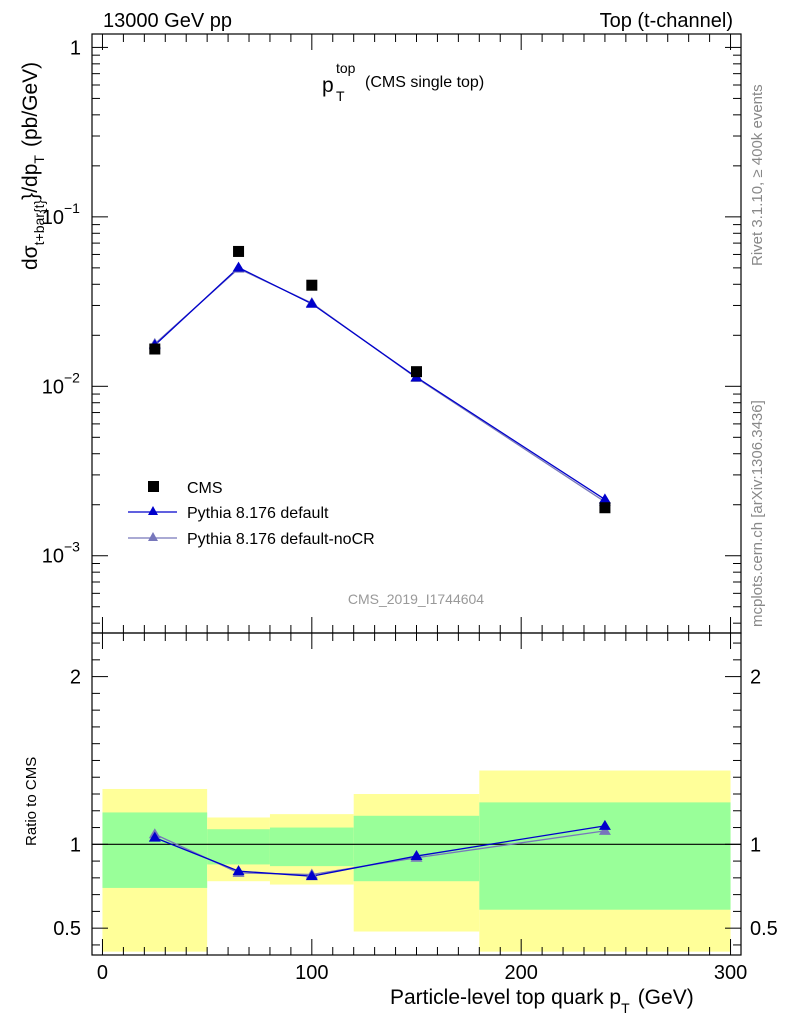  What do you see at coordinates (258, 513) in the screenshot?
I see `legend-label-default: Pythia 8.176 default` at bounding box center [258, 513].